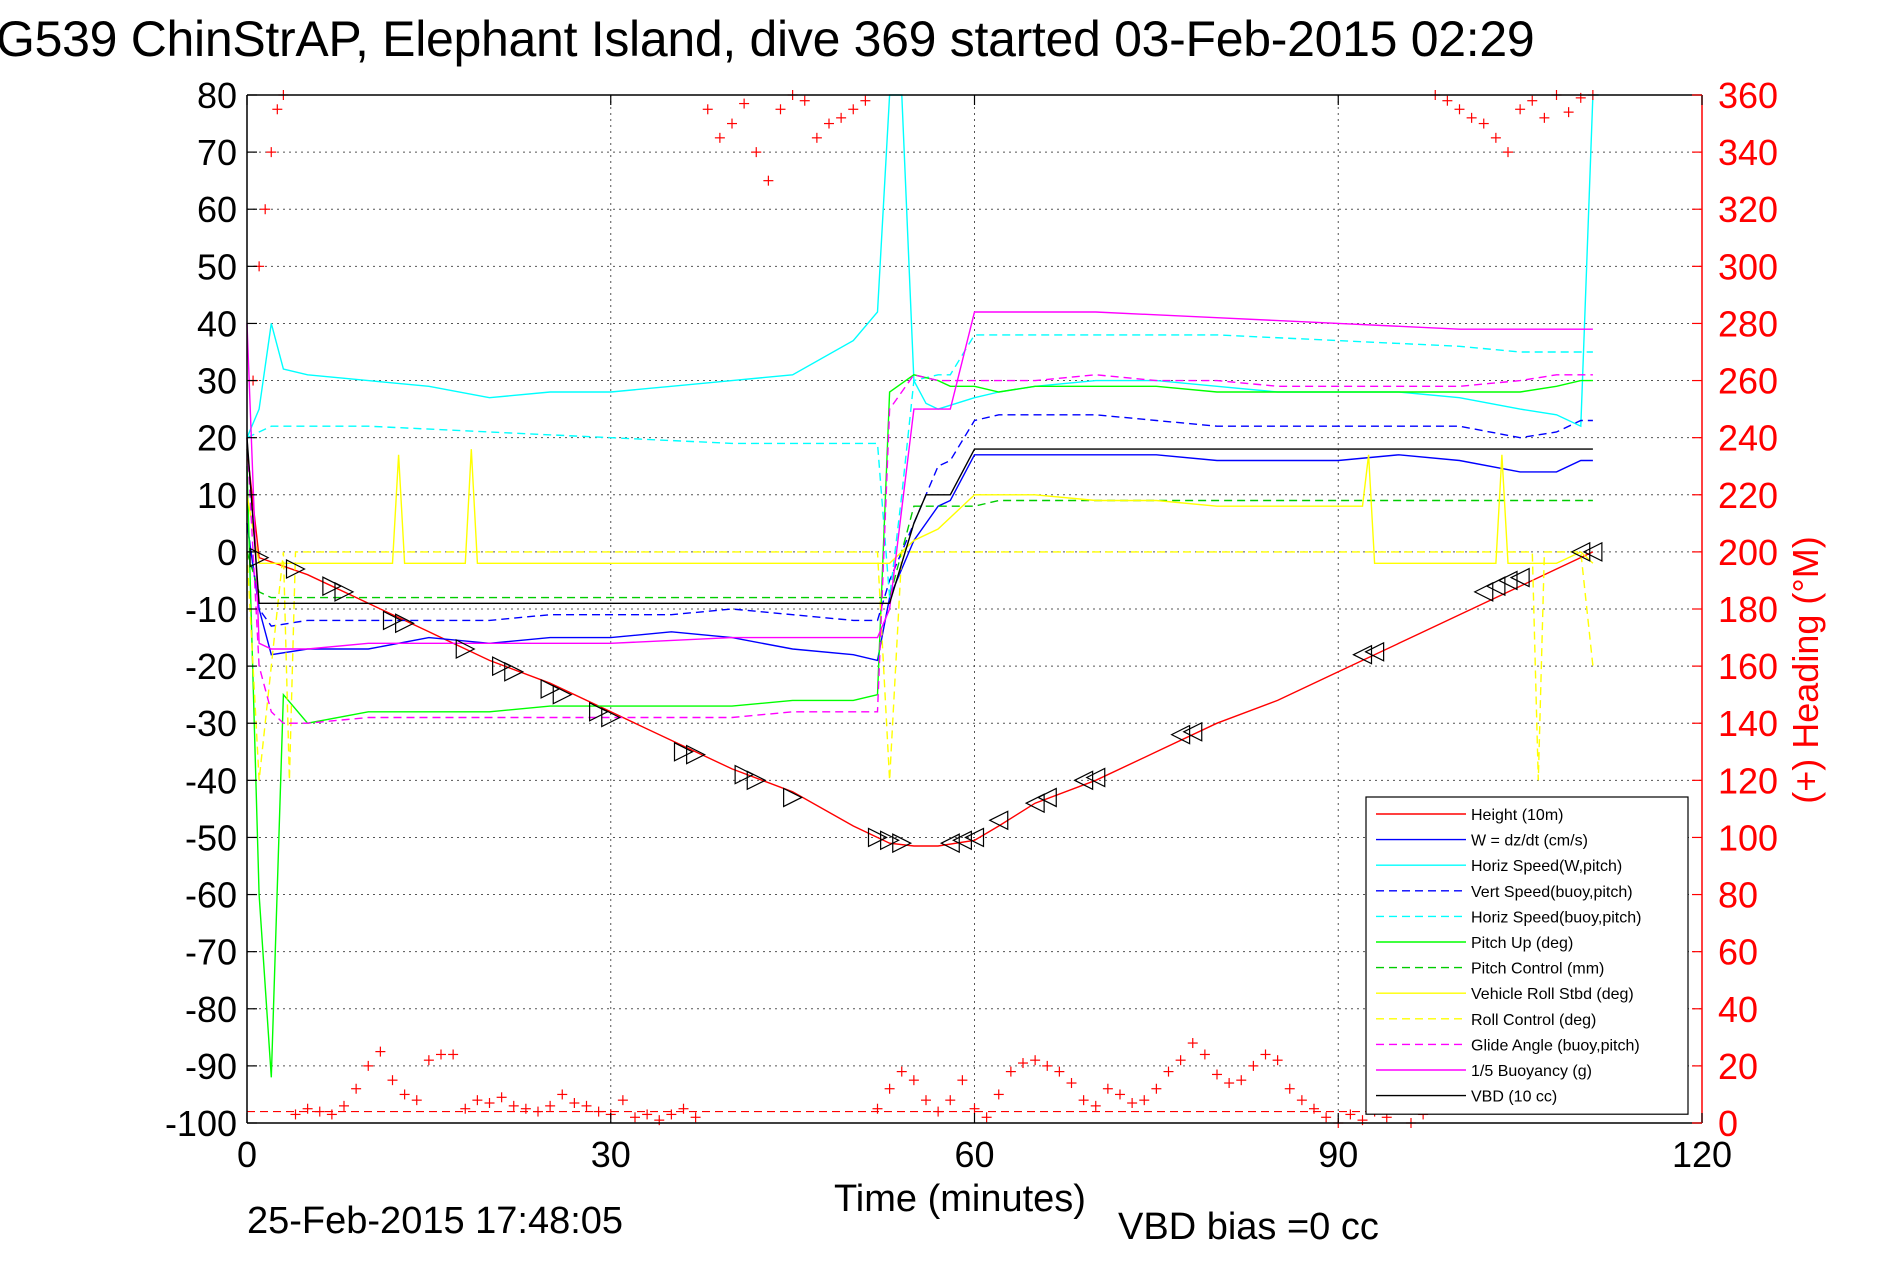 This screenshot has height=1262, width=1891. I want to click on y-tick-label-right: 220, so click(1748, 495).